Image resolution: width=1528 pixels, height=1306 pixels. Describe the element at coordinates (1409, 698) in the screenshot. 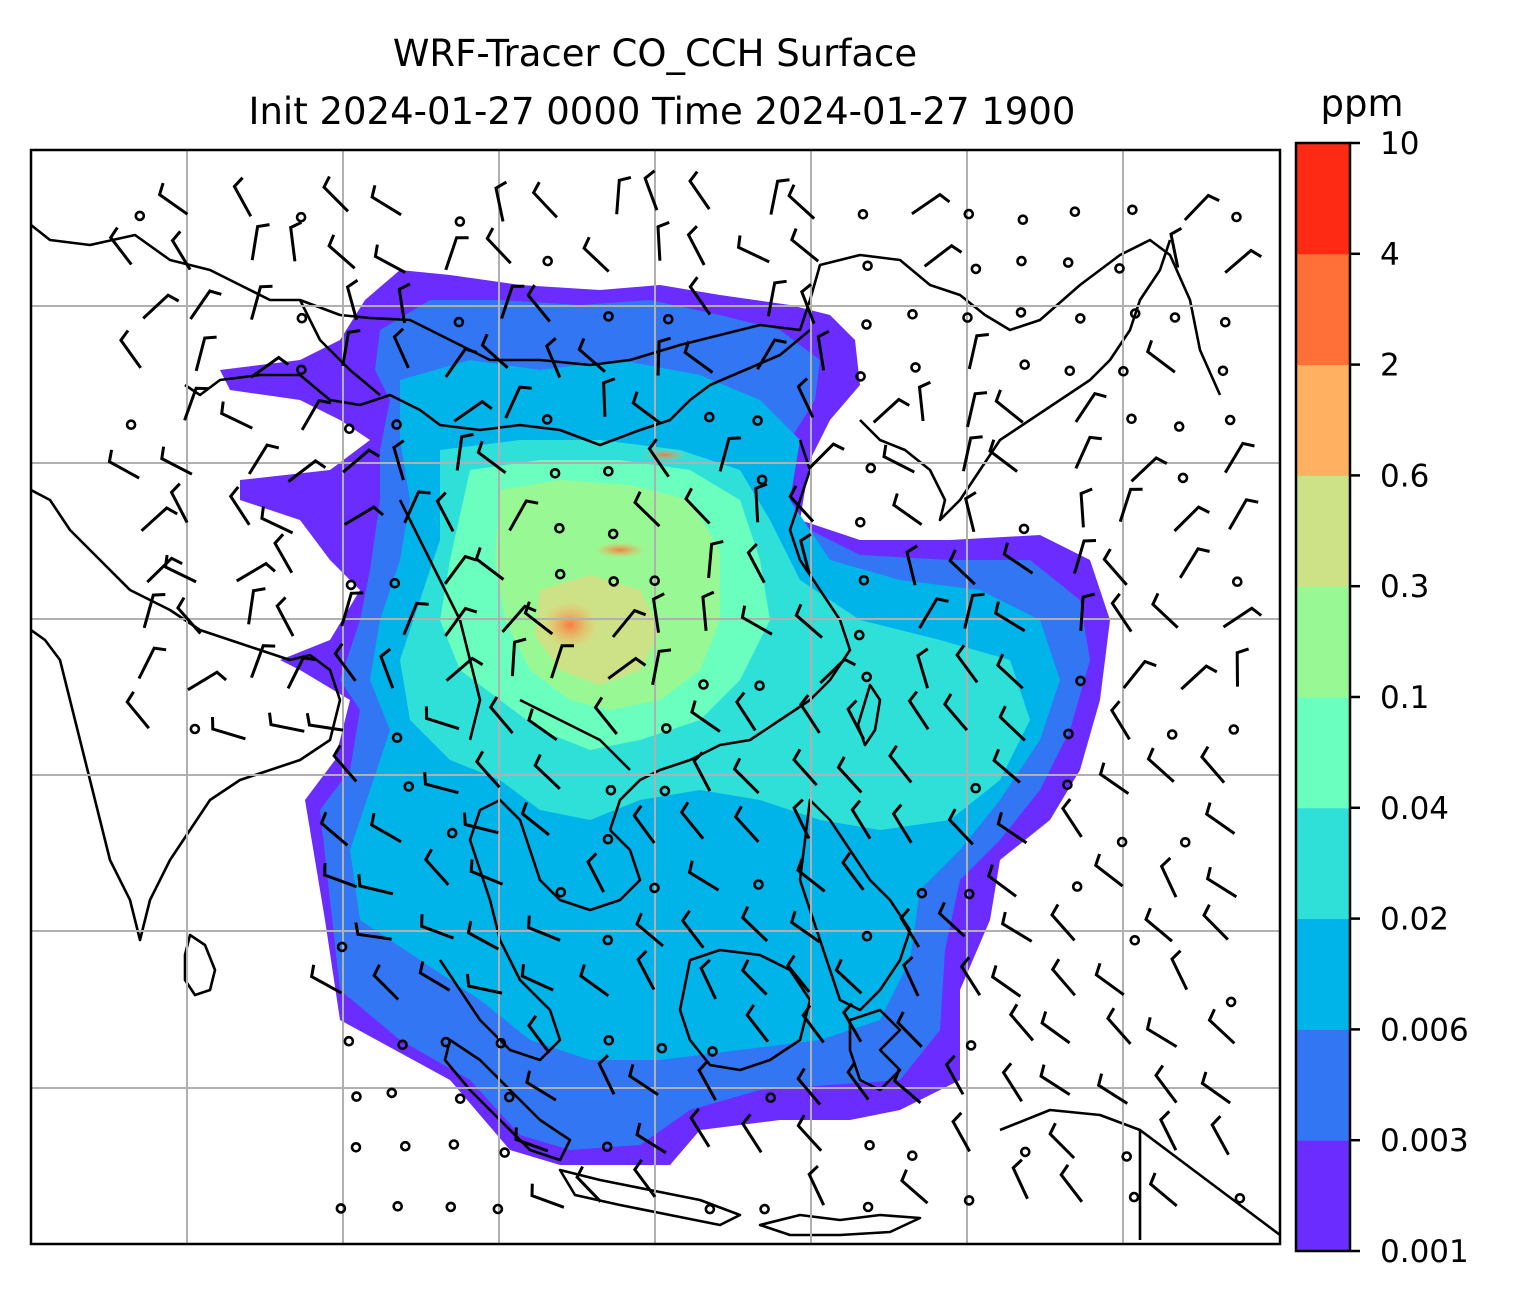

I see `colorbar-ticks: 0.001 0.003 0.006 0.02 0.04 0.1 0.3 0.6 2 4 10` at that location.